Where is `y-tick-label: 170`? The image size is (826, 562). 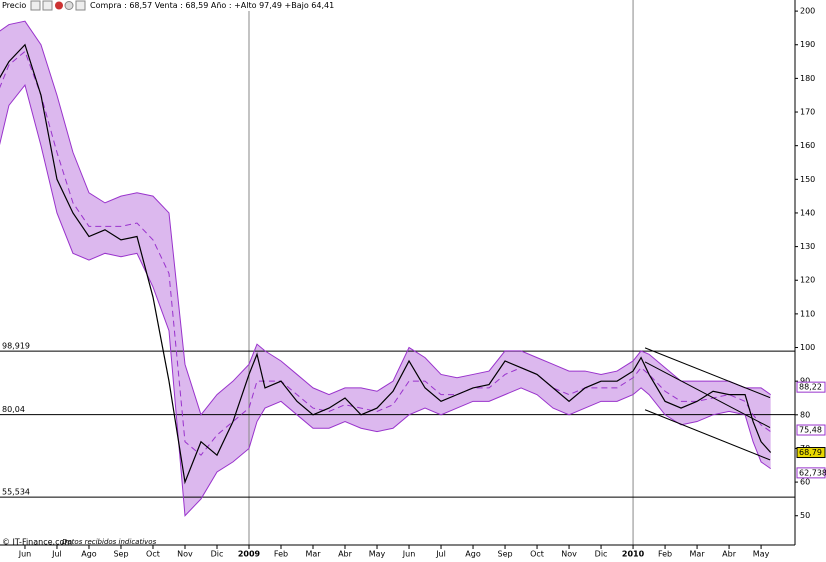 y-tick-label: 170 is located at coordinates (807, 112).